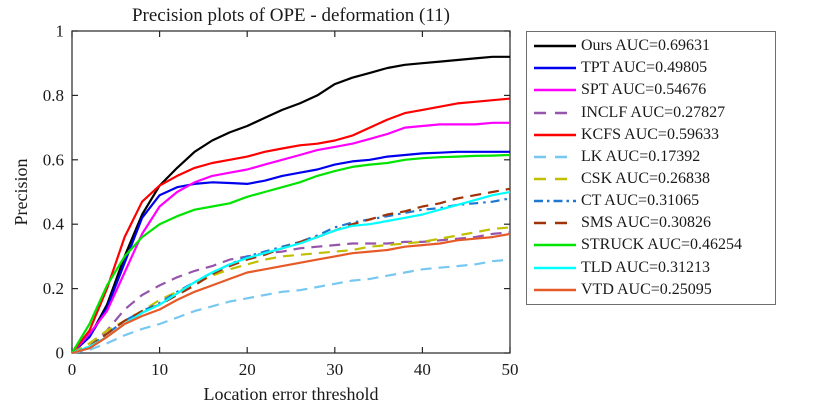  Describe the element at coordinates (646, 289) in the screenshot. I see `legend-label: VTD AUC=0.25095` at that location.